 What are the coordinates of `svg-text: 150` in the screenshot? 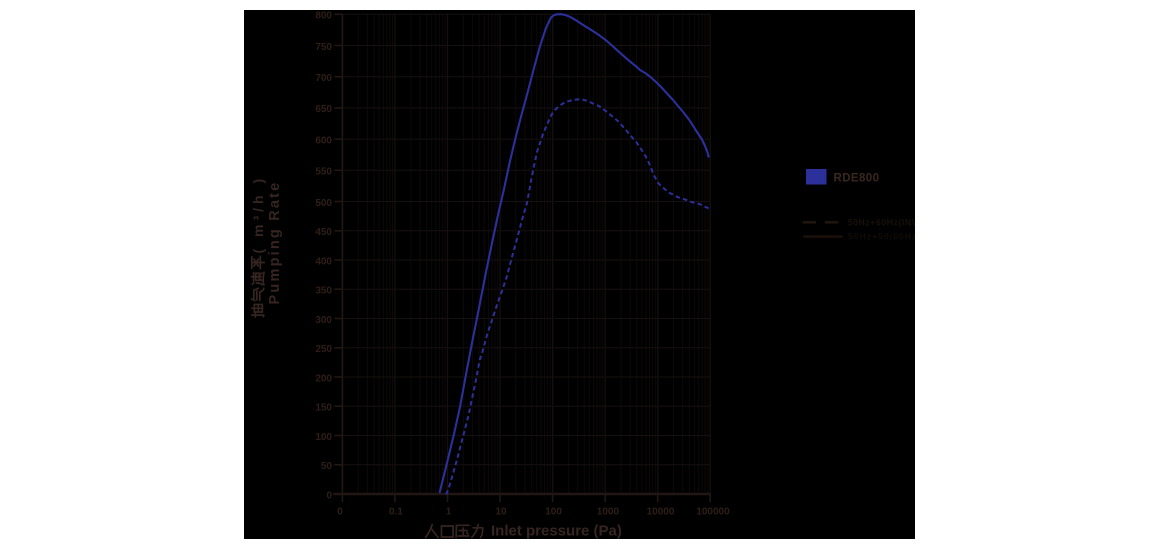 It's located at (323, 408).